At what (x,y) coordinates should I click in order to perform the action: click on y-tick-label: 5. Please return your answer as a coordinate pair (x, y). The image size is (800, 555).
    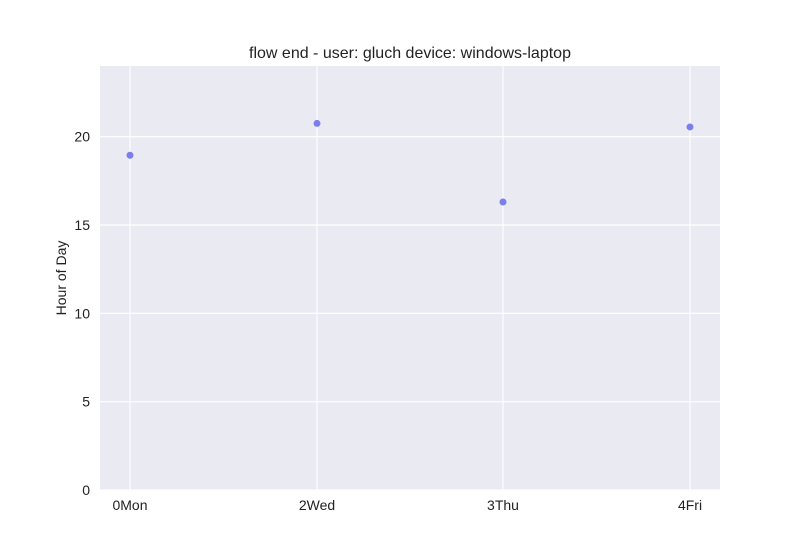
    Looking at the image, I should click on (86, 402).